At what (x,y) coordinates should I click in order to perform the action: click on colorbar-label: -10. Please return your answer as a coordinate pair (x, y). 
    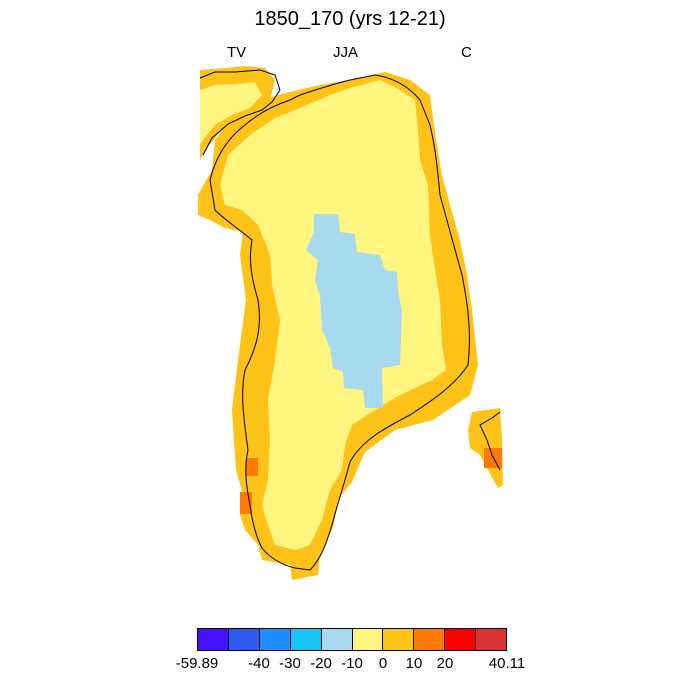
    Looking at the image, I should click on (352, 663).